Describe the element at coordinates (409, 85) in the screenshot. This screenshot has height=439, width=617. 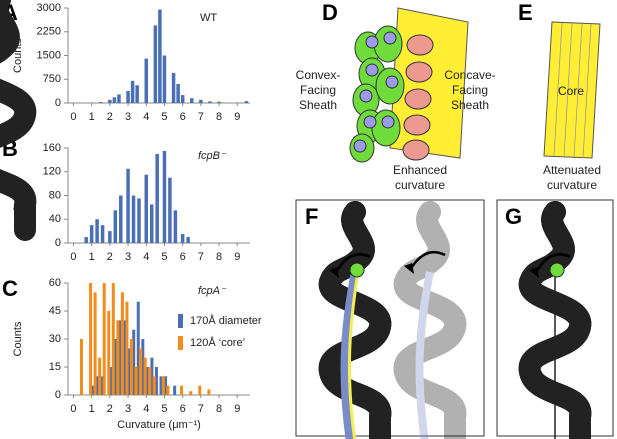
I see `sheath-diagram` at that location.